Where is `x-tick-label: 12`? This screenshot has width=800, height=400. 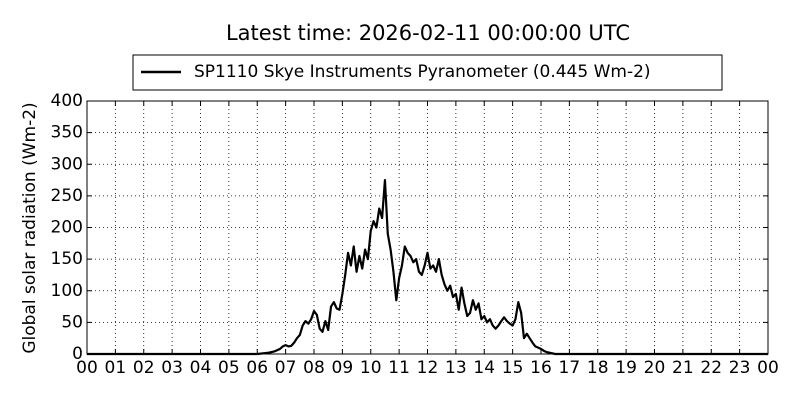 x-tick-label: 12 is located at coordinates (428, 368).